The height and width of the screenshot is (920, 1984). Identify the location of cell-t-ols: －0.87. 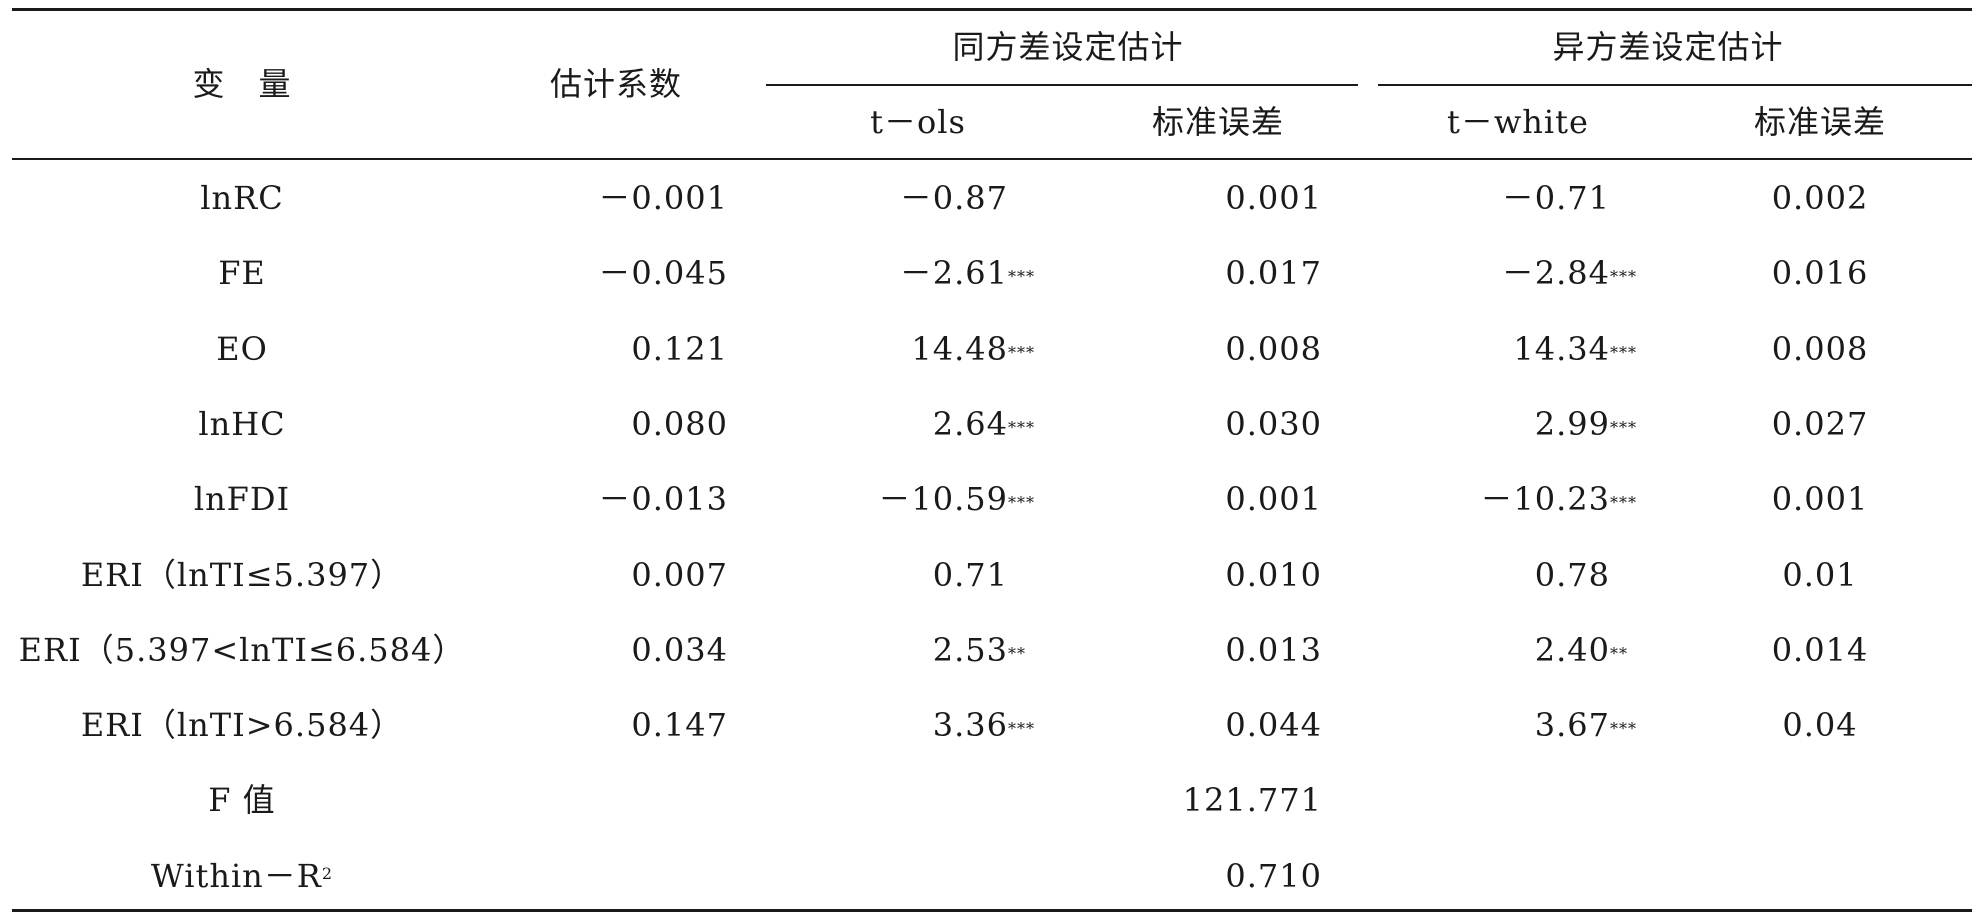
(953, 198).